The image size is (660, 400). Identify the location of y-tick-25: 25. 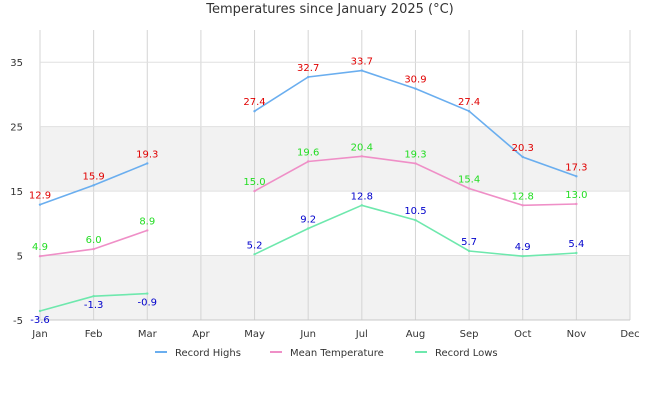
(16, 128).